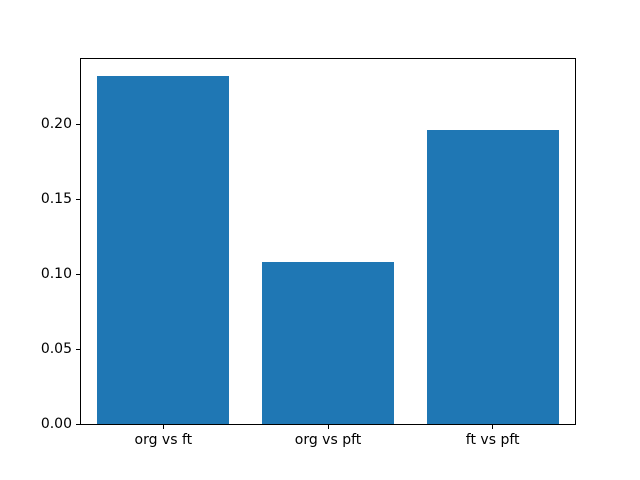  What do you see at coordinates (56, 124) in the screenshot?
I see `y-tick-label: 0.20` at bounding box center [56, 124].